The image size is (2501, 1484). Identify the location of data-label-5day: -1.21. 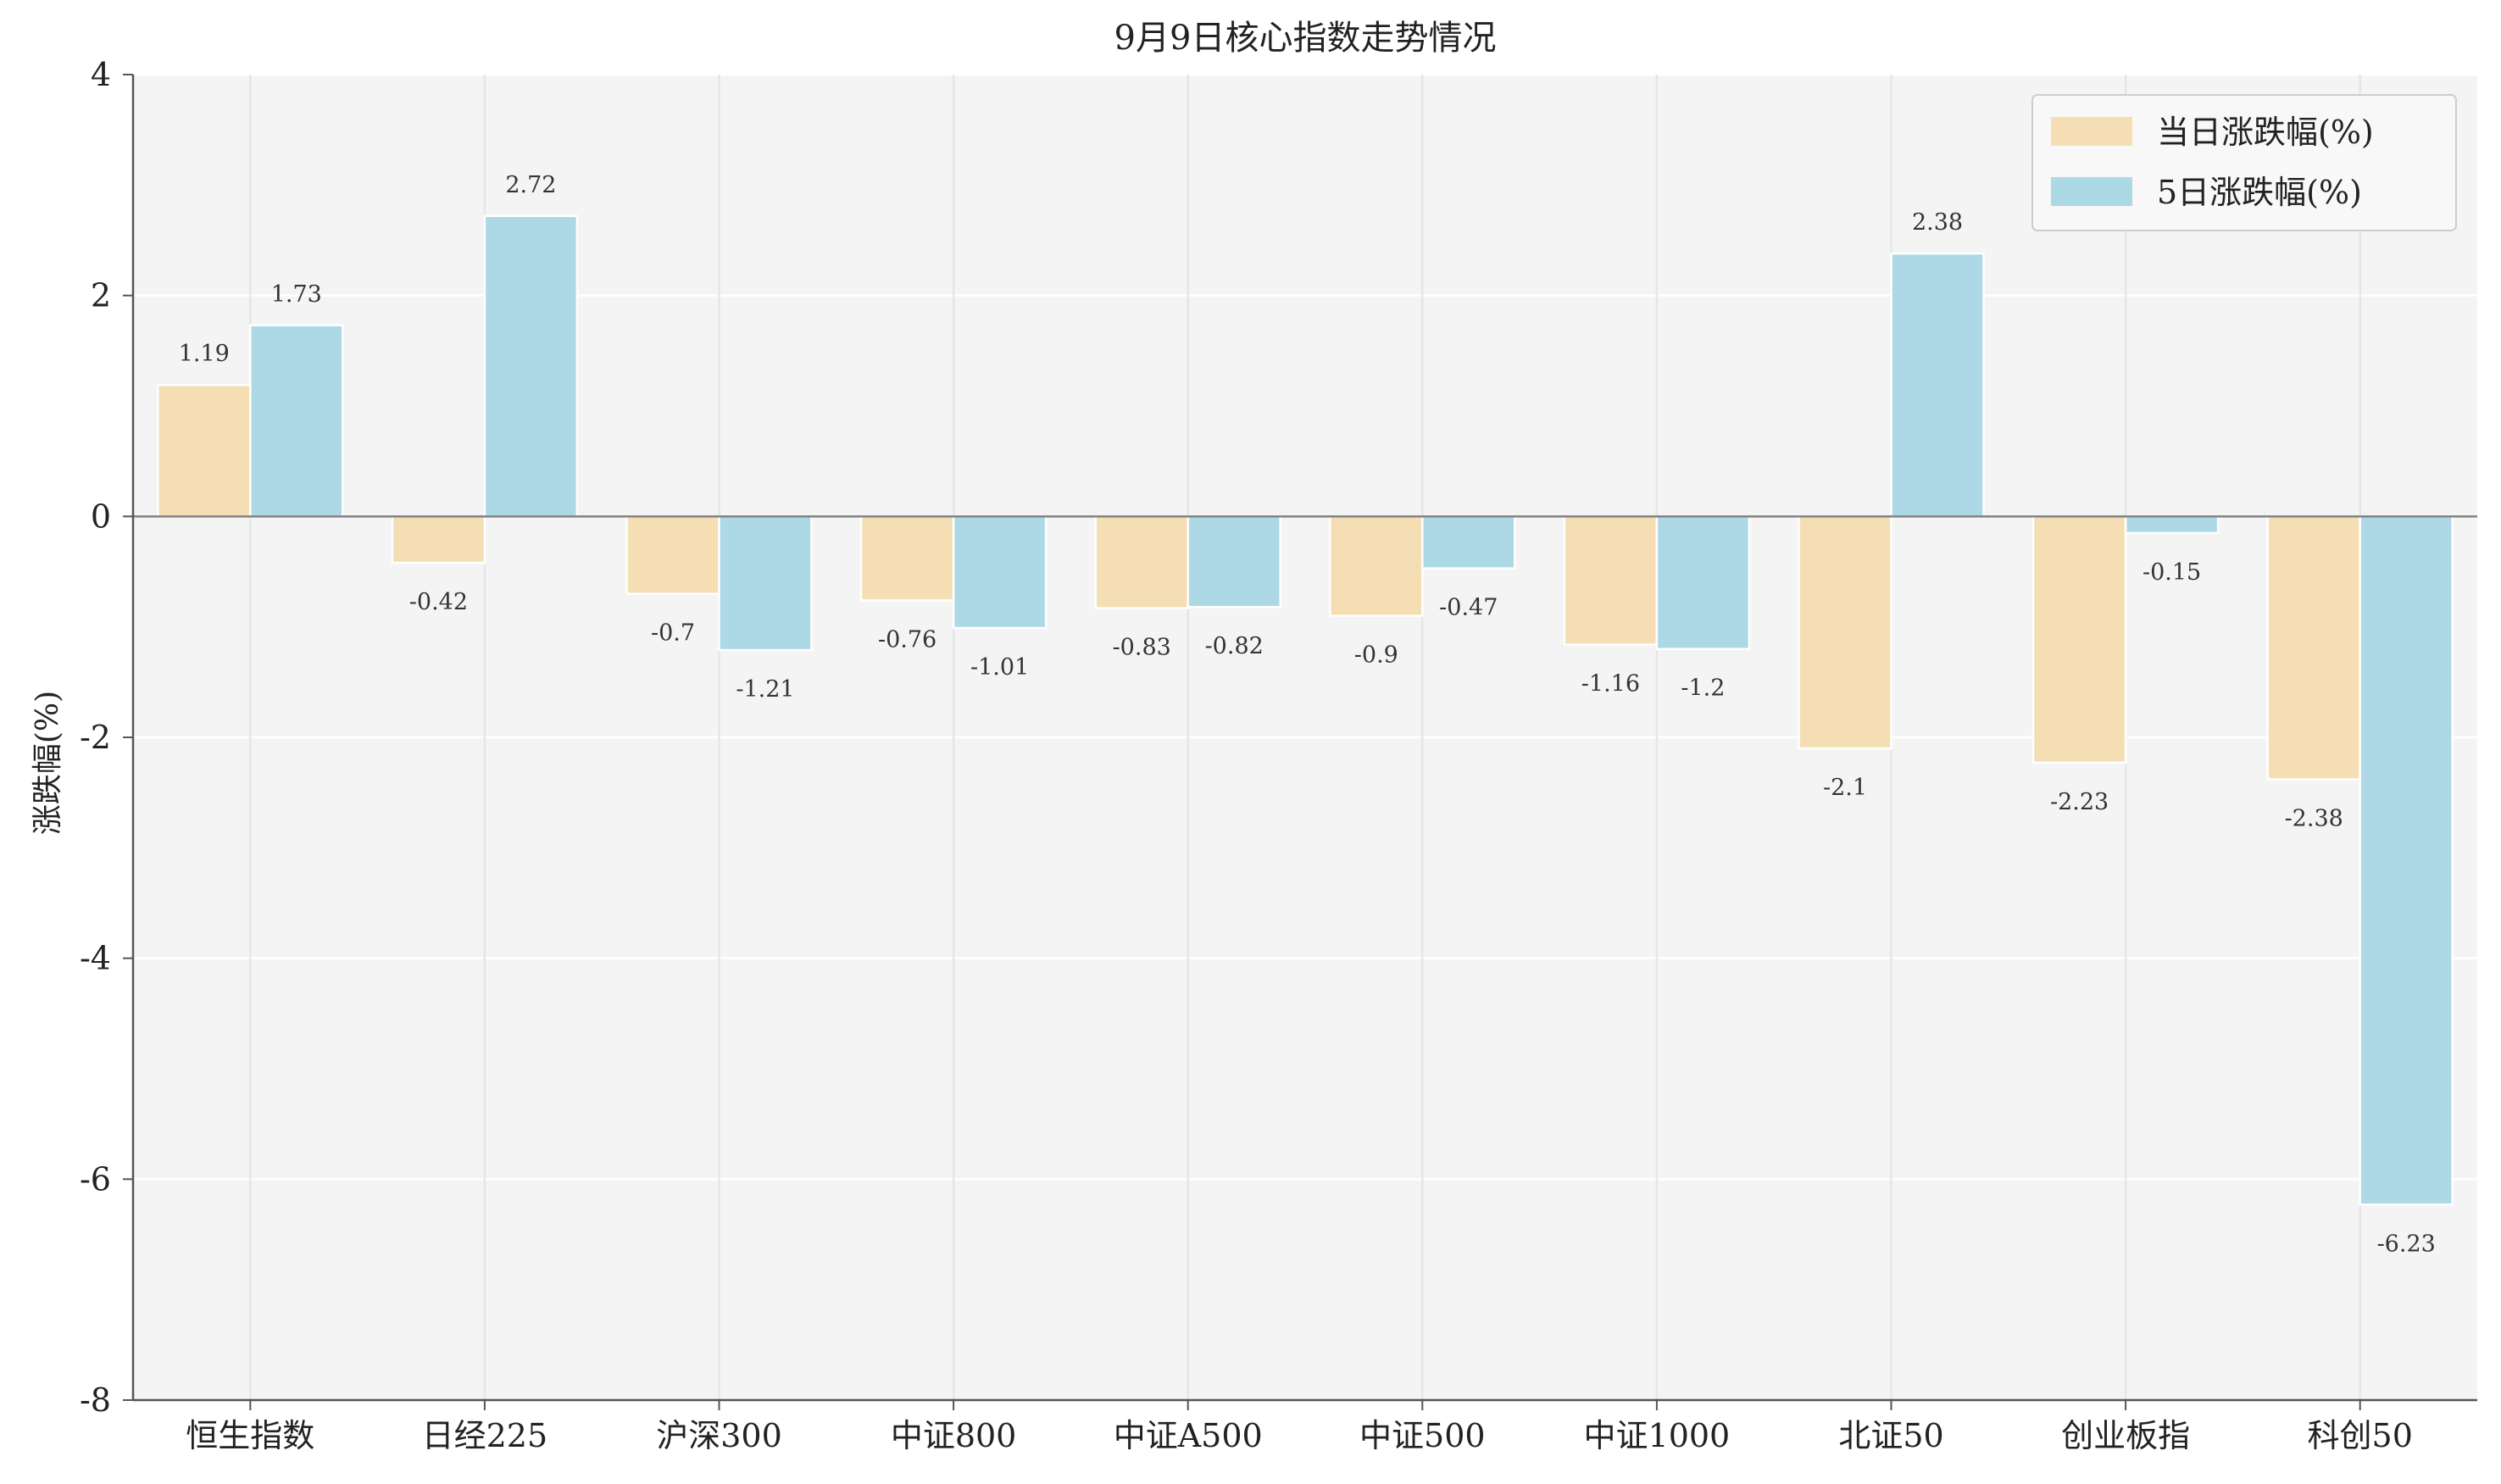
(765, 690).